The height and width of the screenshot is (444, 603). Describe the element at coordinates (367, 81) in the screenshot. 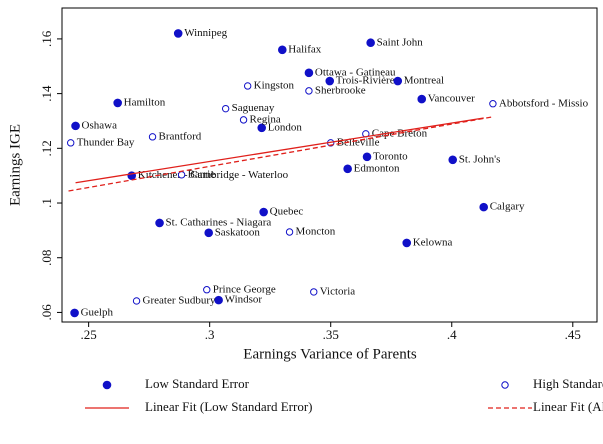

I see `point-label: Trois-Rivières` at that location.